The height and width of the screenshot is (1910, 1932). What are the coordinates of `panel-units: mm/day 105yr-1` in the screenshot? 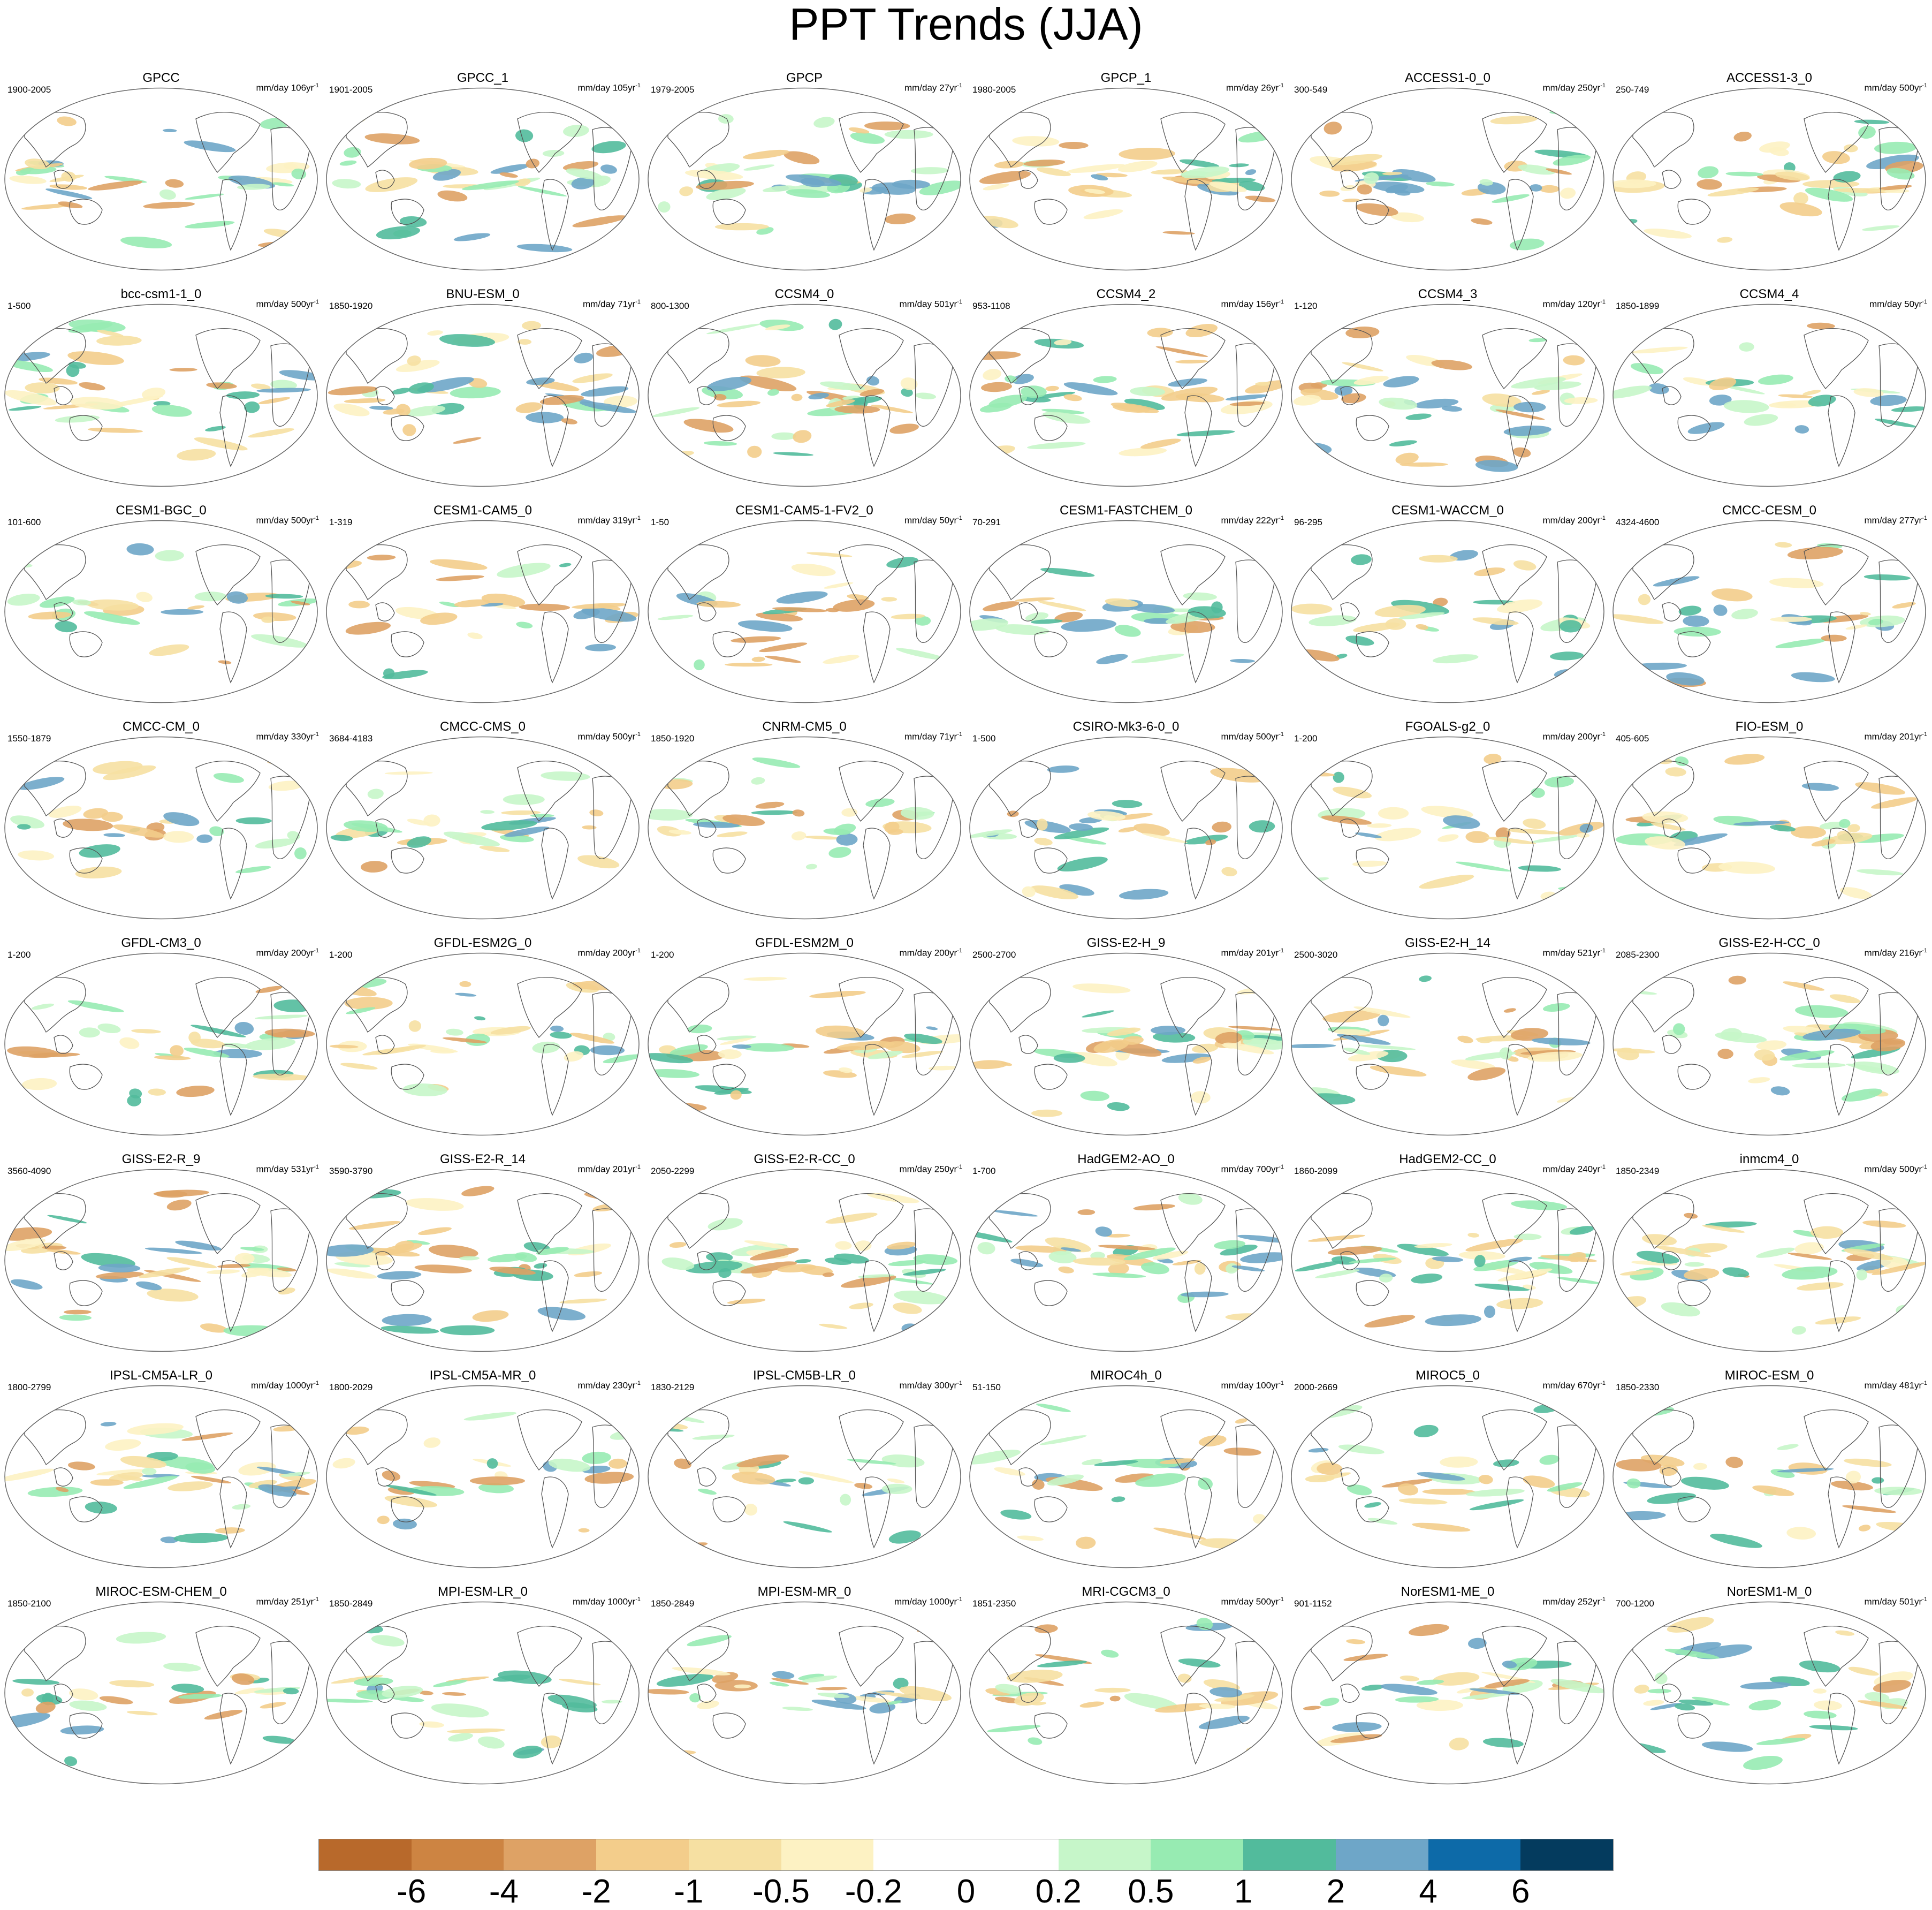 It's located at (609, 87).